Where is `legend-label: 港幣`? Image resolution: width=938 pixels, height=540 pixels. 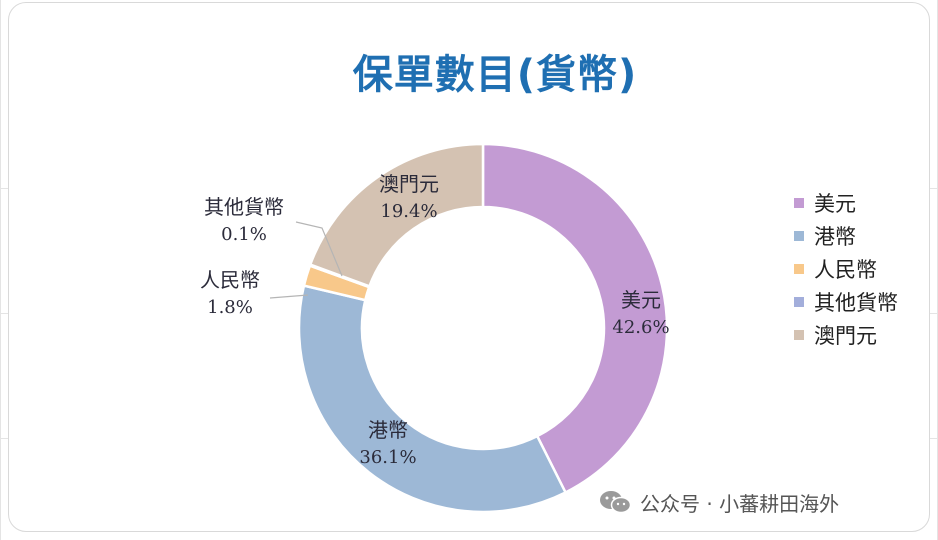 legend-label: 港幣 is located at coordinates (835, 236).